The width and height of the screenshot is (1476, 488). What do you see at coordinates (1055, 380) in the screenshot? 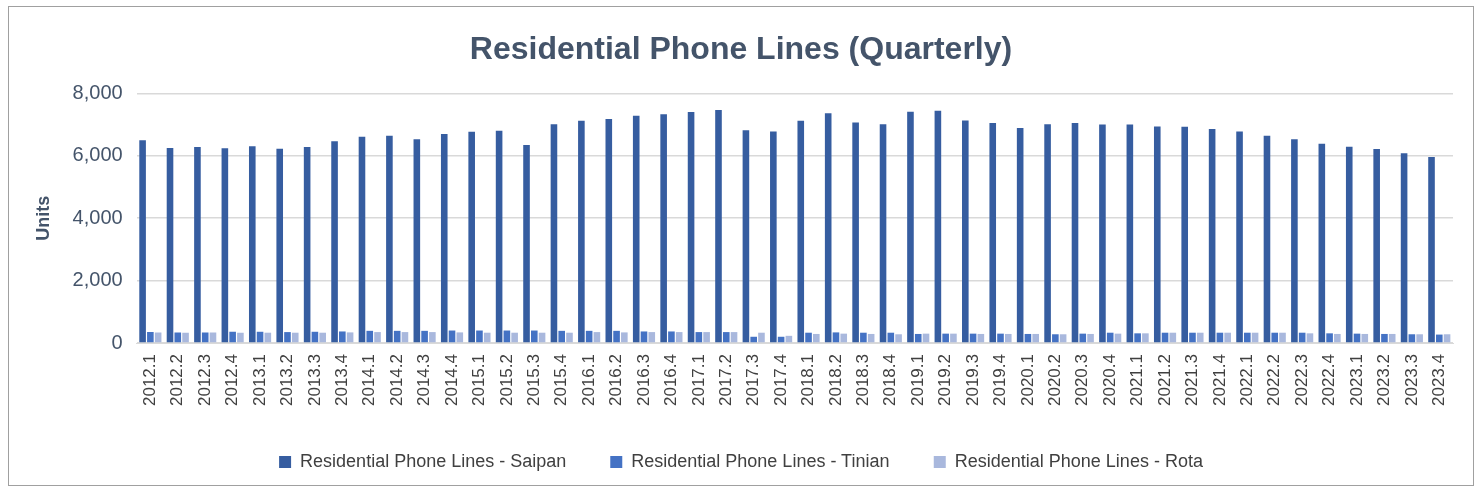
I see `x-tick-label: 2020.2` at bounding box center [1055, 380].